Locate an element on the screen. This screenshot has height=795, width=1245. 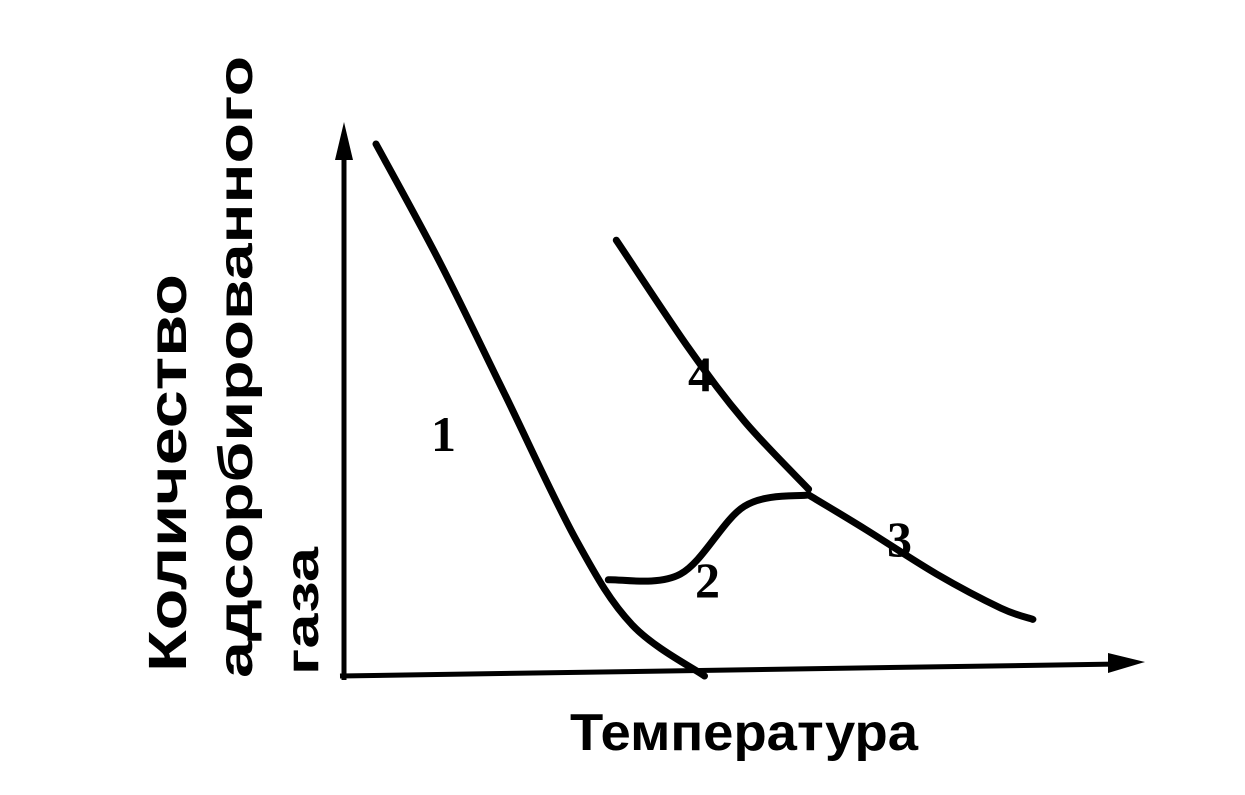
y-axis-title-line-3: газа is located at coordinates (302, 610).